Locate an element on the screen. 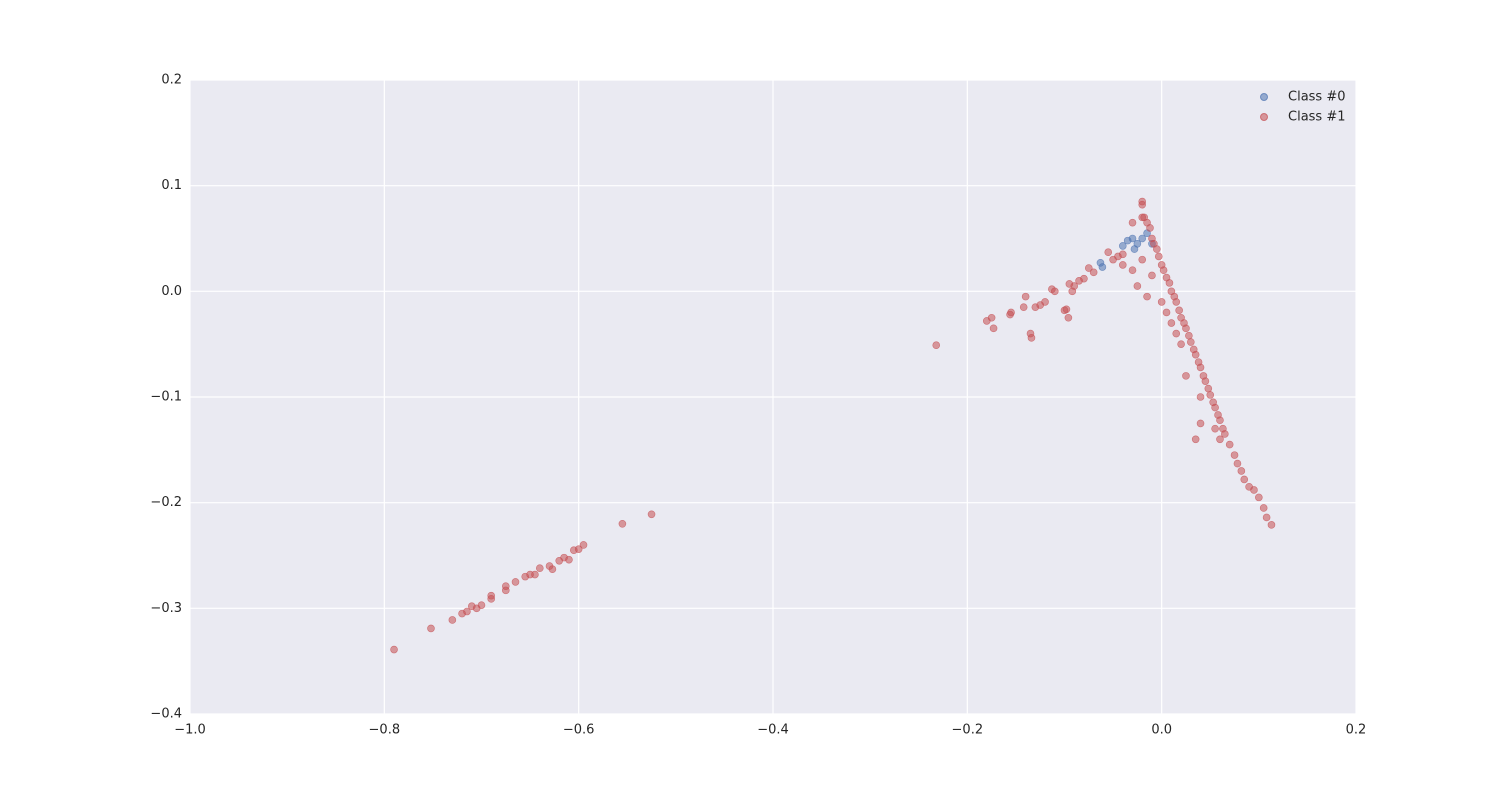 The height and width of the screenshot is (798, 1508). y-tick-label: −0.4 is located at coordinates (166, 714).